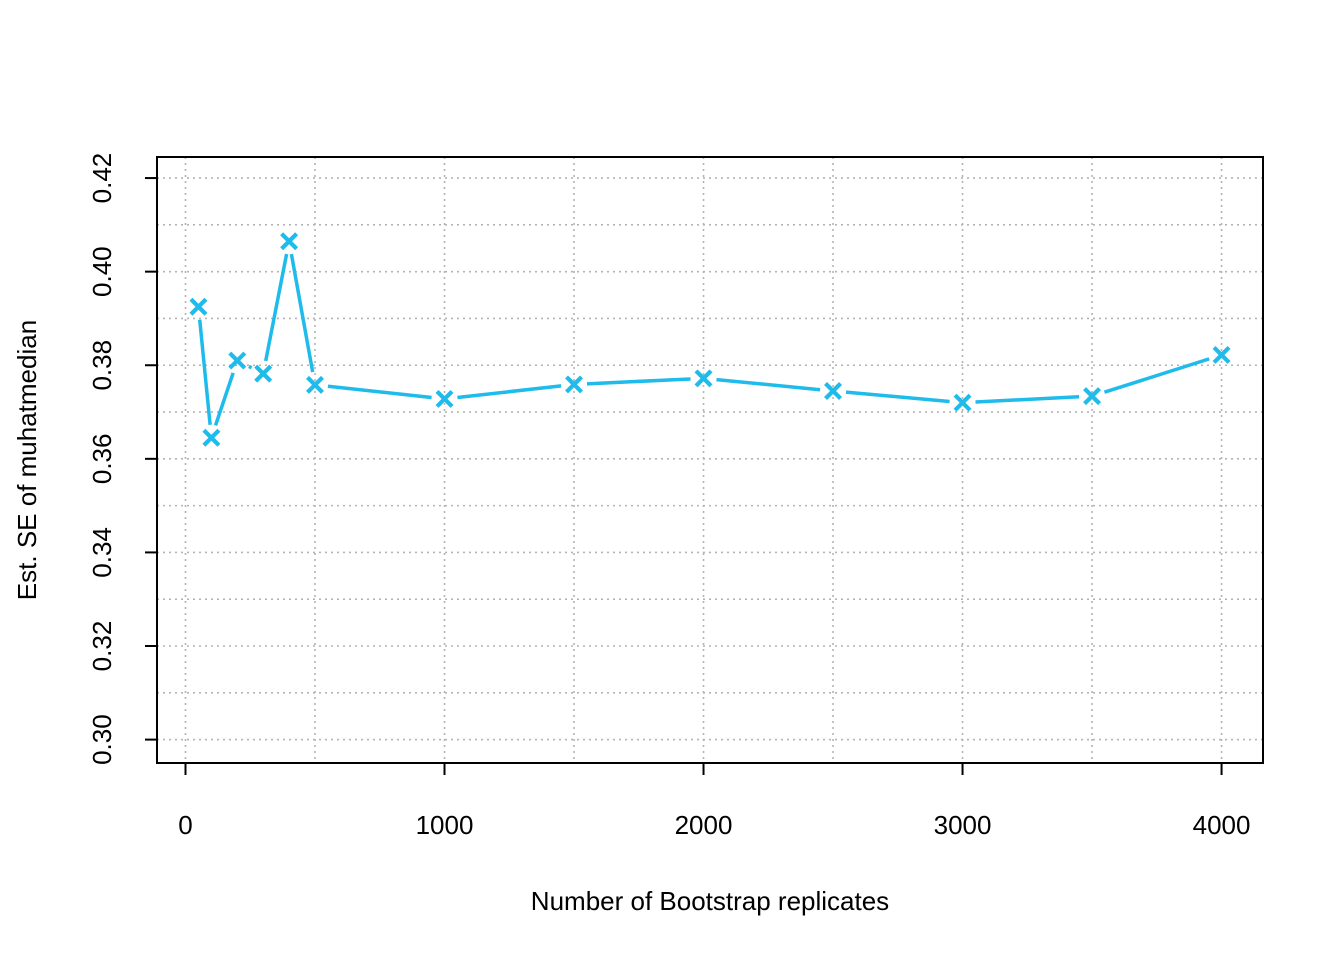 The width and height of the screenshot is (1344, 960). What do you see at coordinates (27, 460) in the screenshot?
I see `y-axis-title: Est. SE of muhatmedian` at bounding box center [27, 460].